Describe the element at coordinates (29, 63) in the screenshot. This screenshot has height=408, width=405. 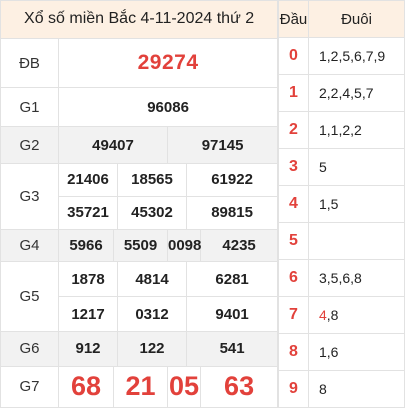
I see `prize-label-db: ĐB` at that location.